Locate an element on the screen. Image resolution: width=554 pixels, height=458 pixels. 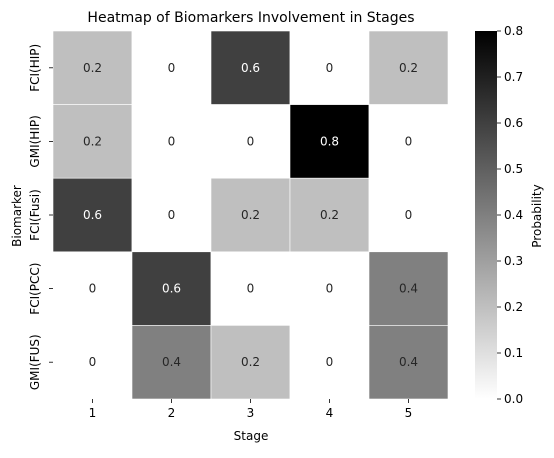
x-tick-label: 4 is located at coordinates (330, 413).